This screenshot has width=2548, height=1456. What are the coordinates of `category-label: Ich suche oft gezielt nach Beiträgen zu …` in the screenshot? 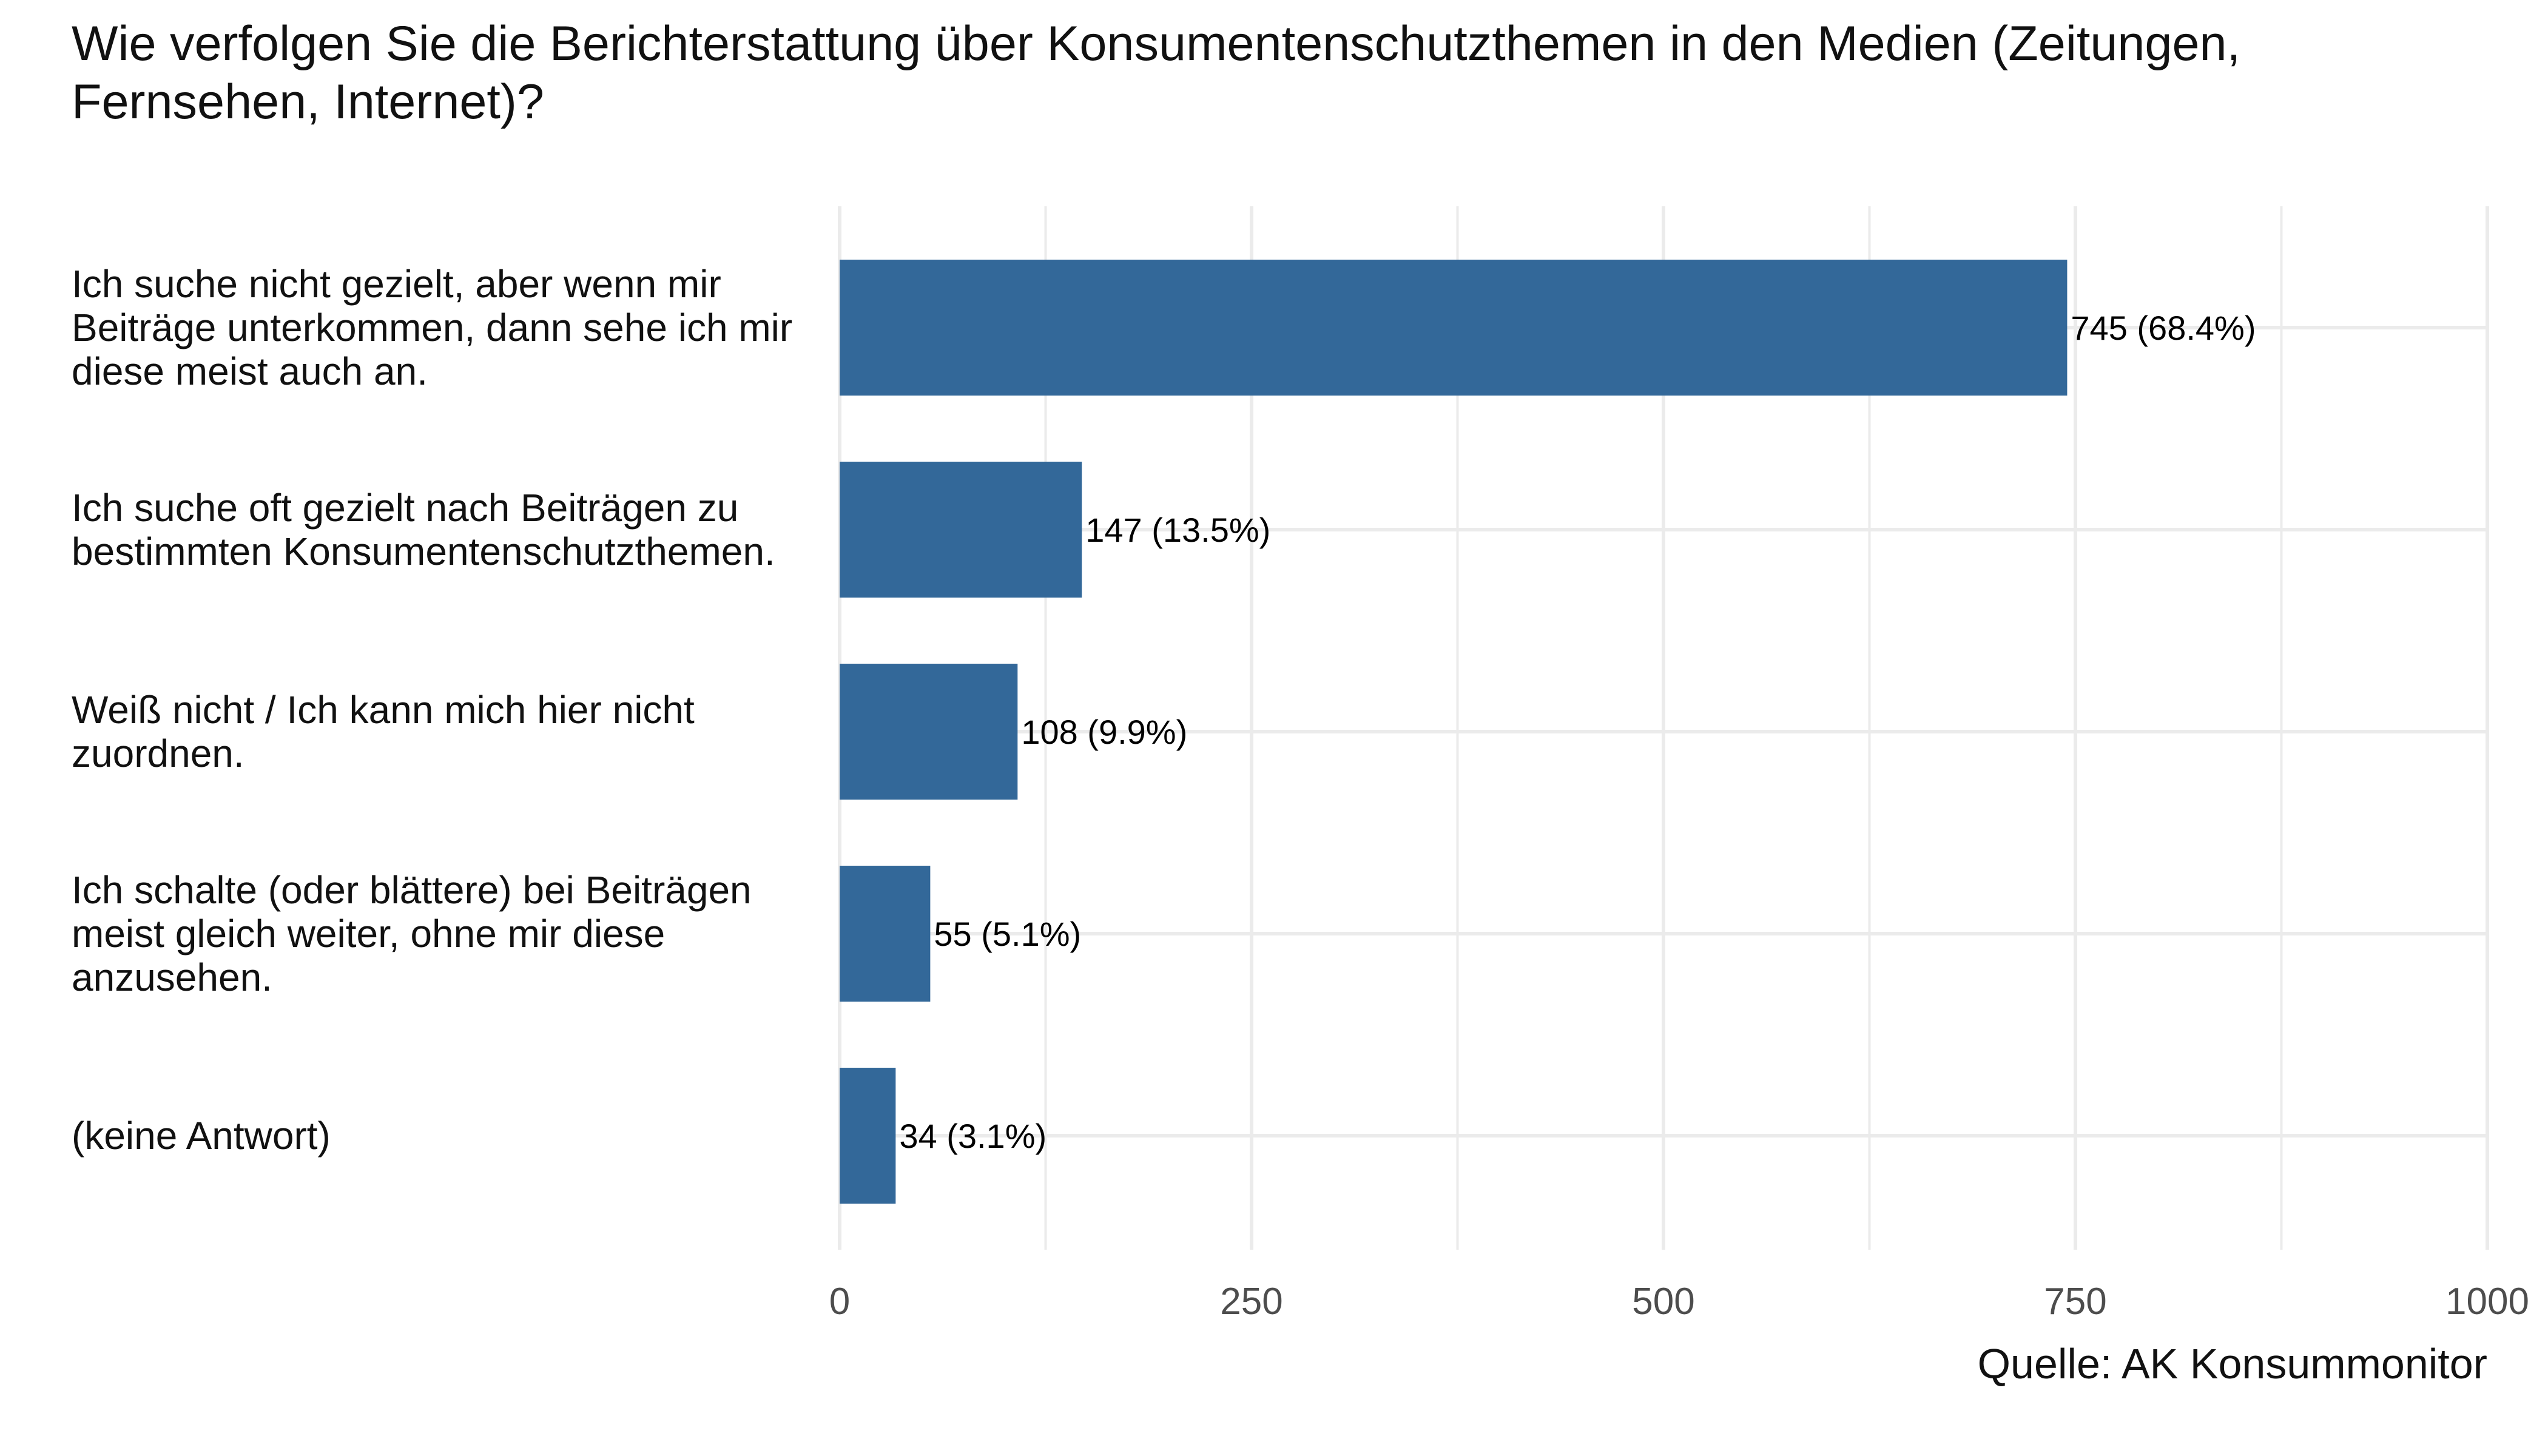 It's located at (423, 529).